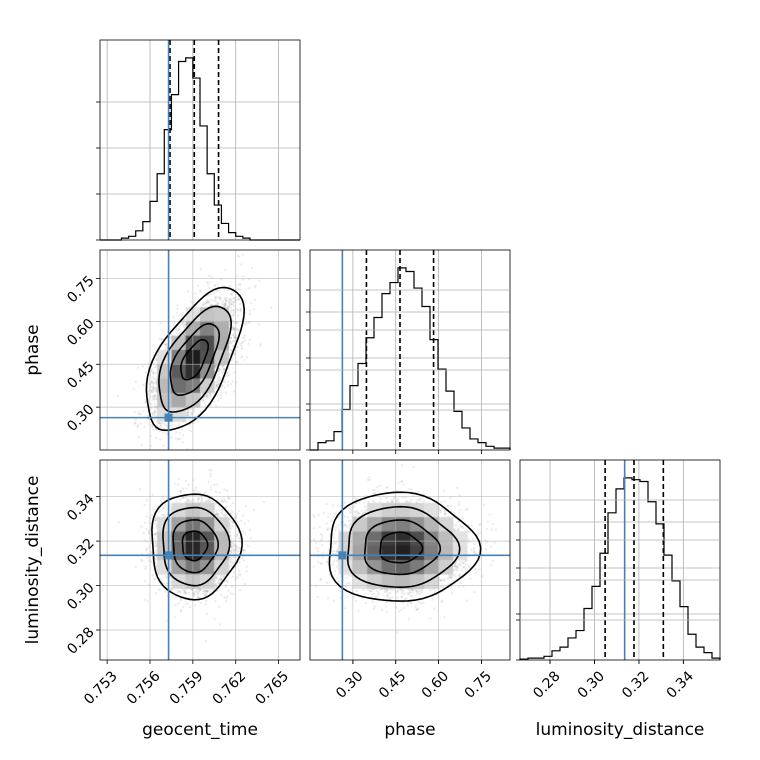 This screenshot has height=760, width=760. What do you see at coordinates (435, 684) in the screenshot?
I see `x-tick-label: 0.60` at bounding box center [435, 684].